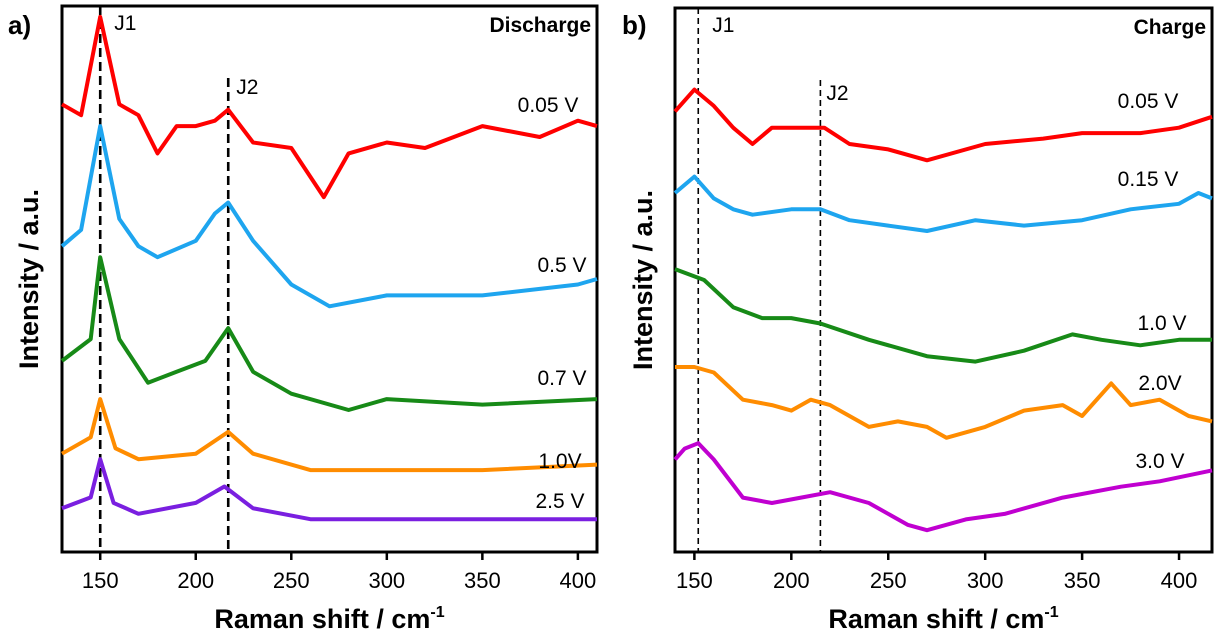 The width and height of the screenshot is (1225, 640). Describe the element at coordinates (540, 25) in the screenshot. I see `panel-title: Discharge` at that location.